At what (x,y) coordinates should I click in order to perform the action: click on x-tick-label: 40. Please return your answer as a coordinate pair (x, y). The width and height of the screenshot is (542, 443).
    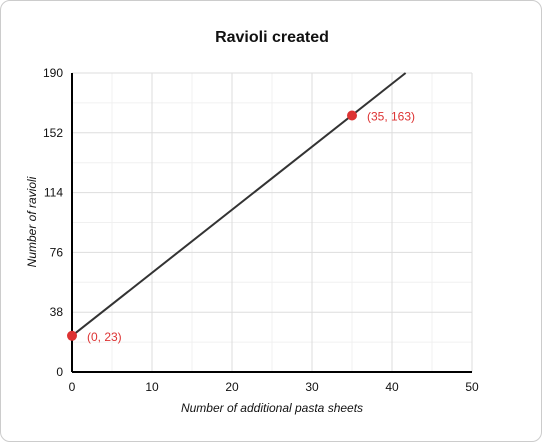
    Looking at the image, I should click on (392, 387).